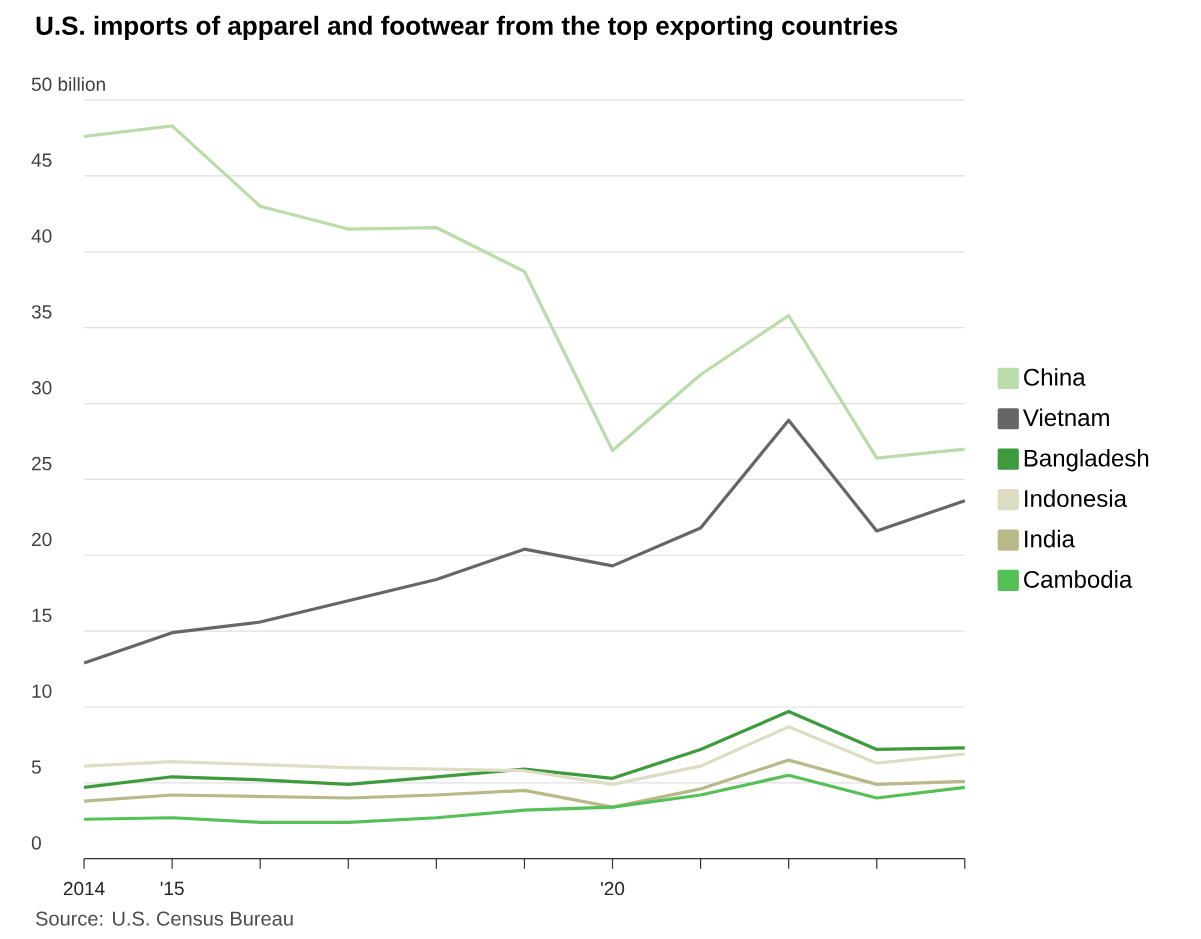  What do you see at coordinates (42, 615) in the screenshot?
I see `y-tick-label: 15` at bounding box center [42, 615].